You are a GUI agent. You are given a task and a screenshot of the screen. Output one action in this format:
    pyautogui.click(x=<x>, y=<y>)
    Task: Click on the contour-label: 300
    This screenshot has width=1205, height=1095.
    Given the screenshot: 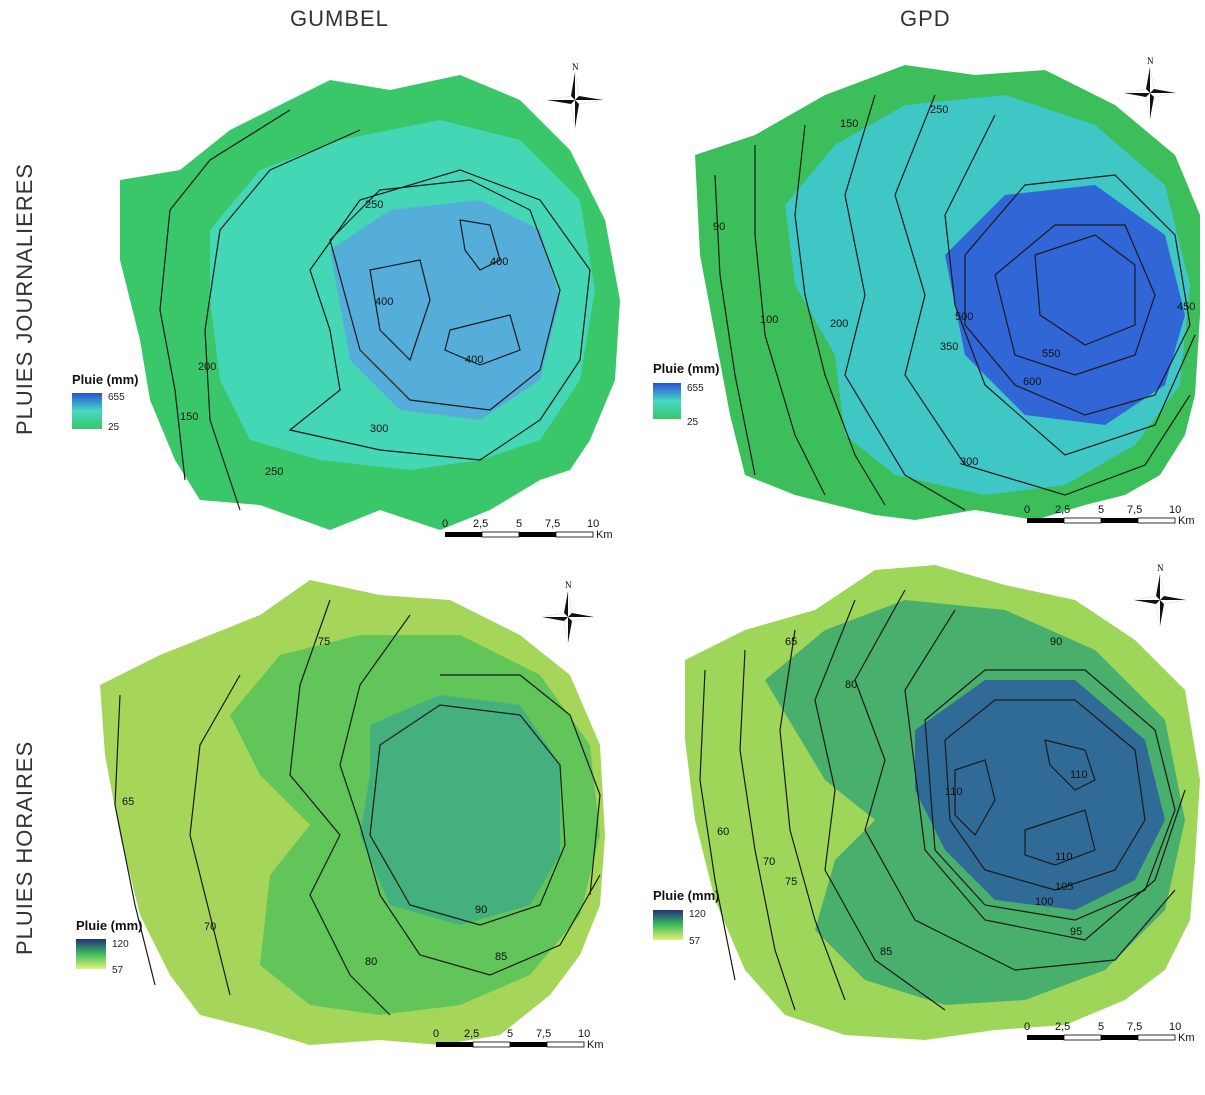 What is the action you would take?
    pyautogui.click(x=969, y=462)
    